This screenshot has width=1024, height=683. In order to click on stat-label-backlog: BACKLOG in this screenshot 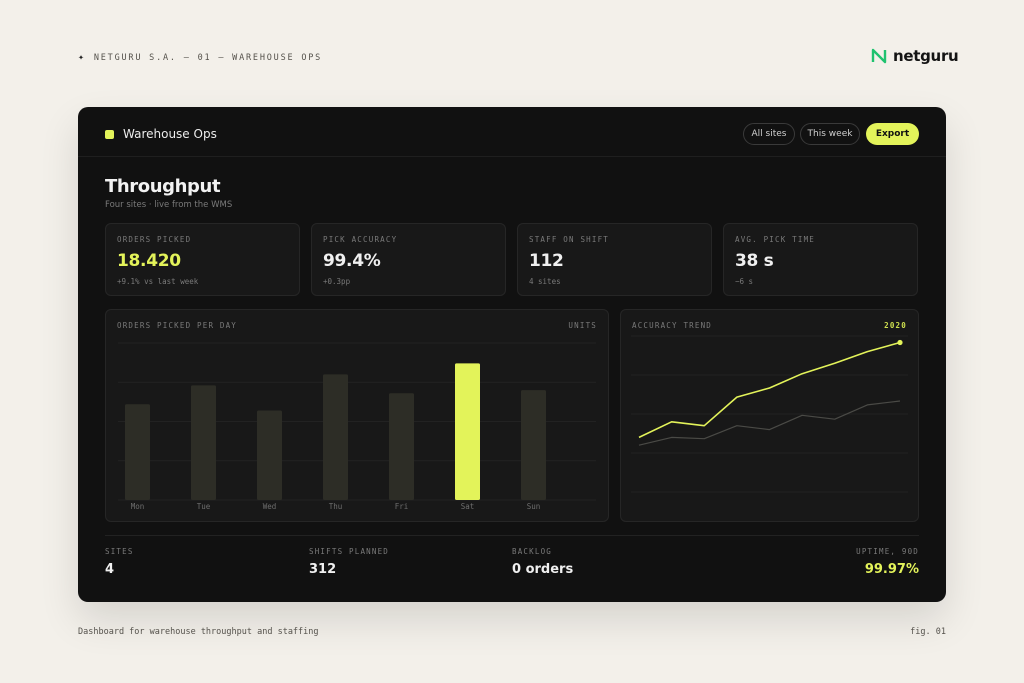, I will do `click(532, 551)`.